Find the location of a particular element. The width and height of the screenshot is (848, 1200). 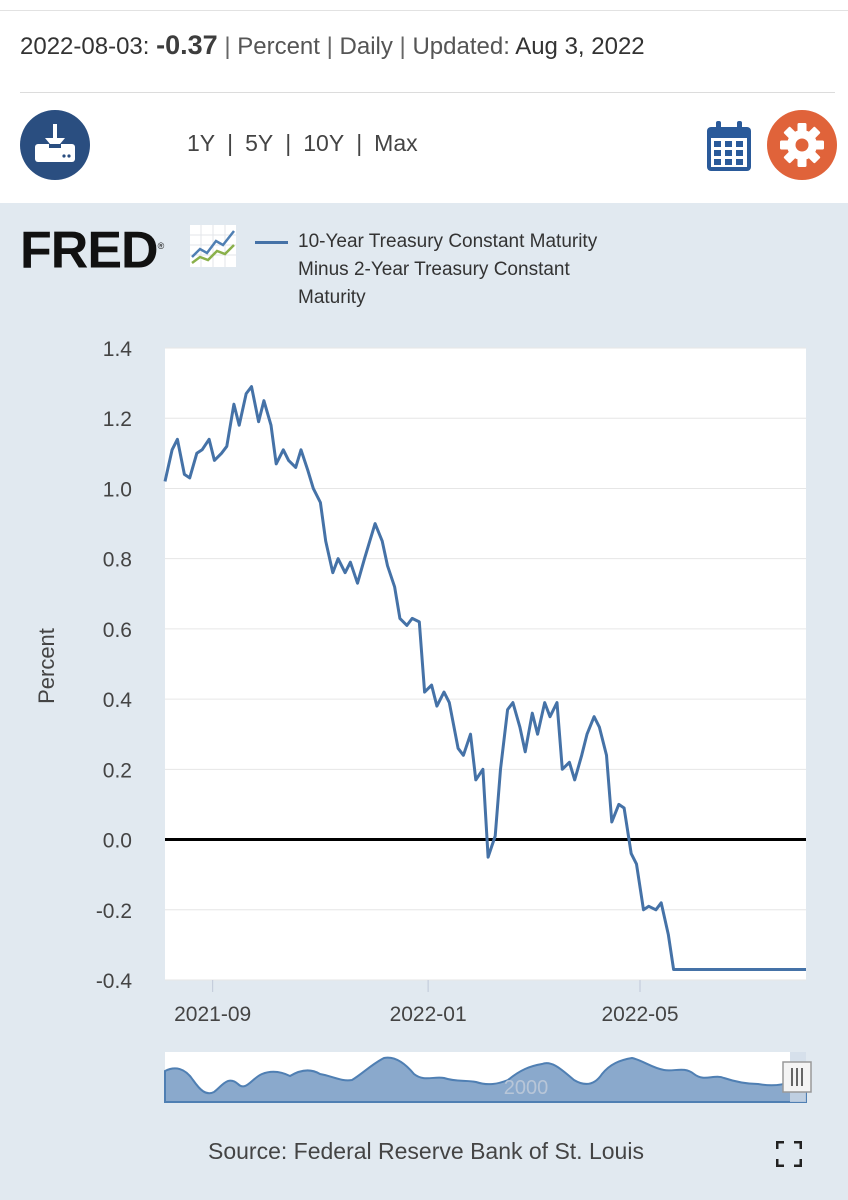

y-tick-label: 0.4 is located at coordinates (118, 700).